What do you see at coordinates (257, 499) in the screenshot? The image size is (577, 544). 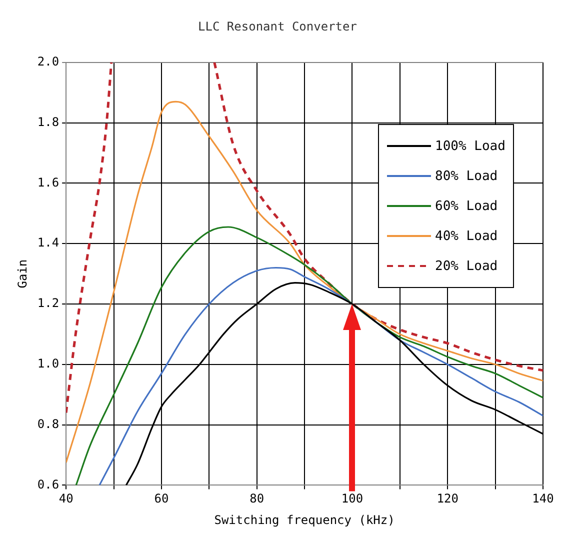 I see `x-tick-label: 80` at bounding box center [257, 499].